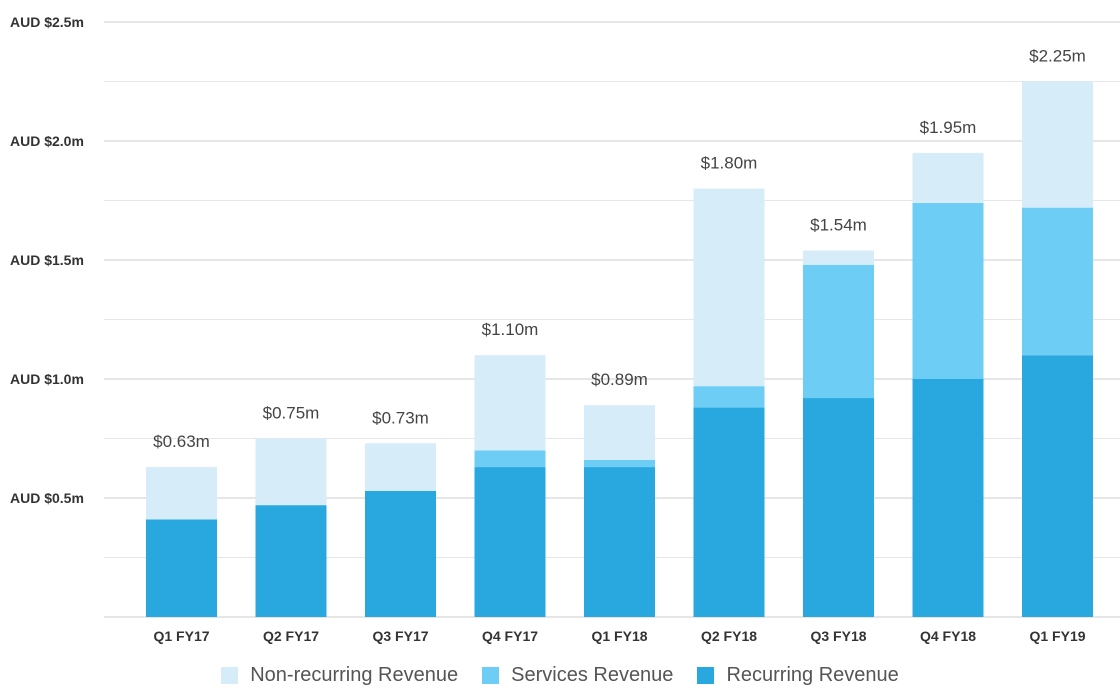 This screenshot has width=1120, height=688. I want to click on x-tick-label: Q4 FY18, so click(948, 636).